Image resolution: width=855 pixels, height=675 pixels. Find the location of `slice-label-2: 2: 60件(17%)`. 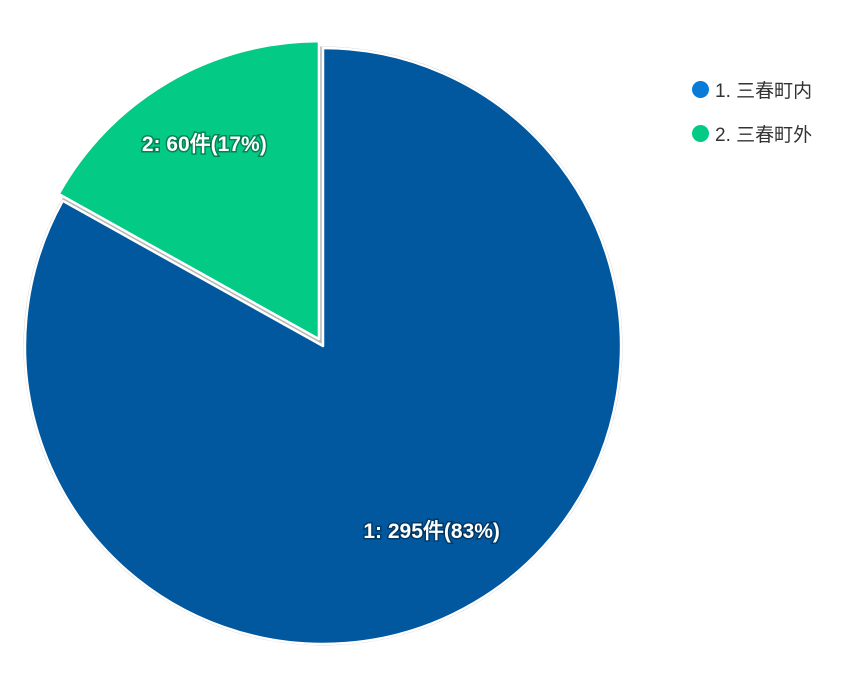

slice-label-2: 2: 60件(17%) is located at coordinates (204, 144).